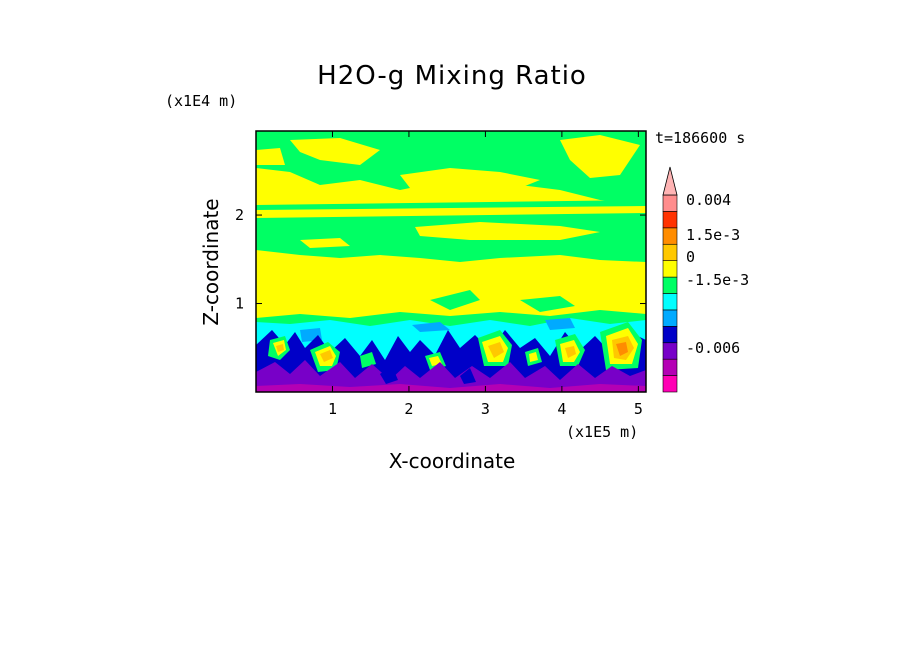 The height and width of the screenshot is (654, 904). I want to click on x-axis-label: X-coordinate, so click(452, 461).